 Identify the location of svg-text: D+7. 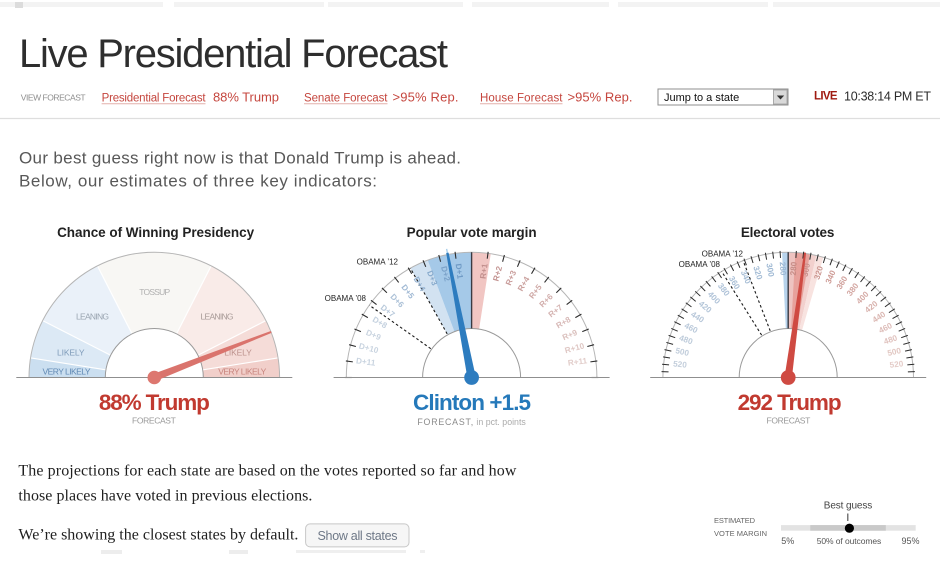
(388, 311).